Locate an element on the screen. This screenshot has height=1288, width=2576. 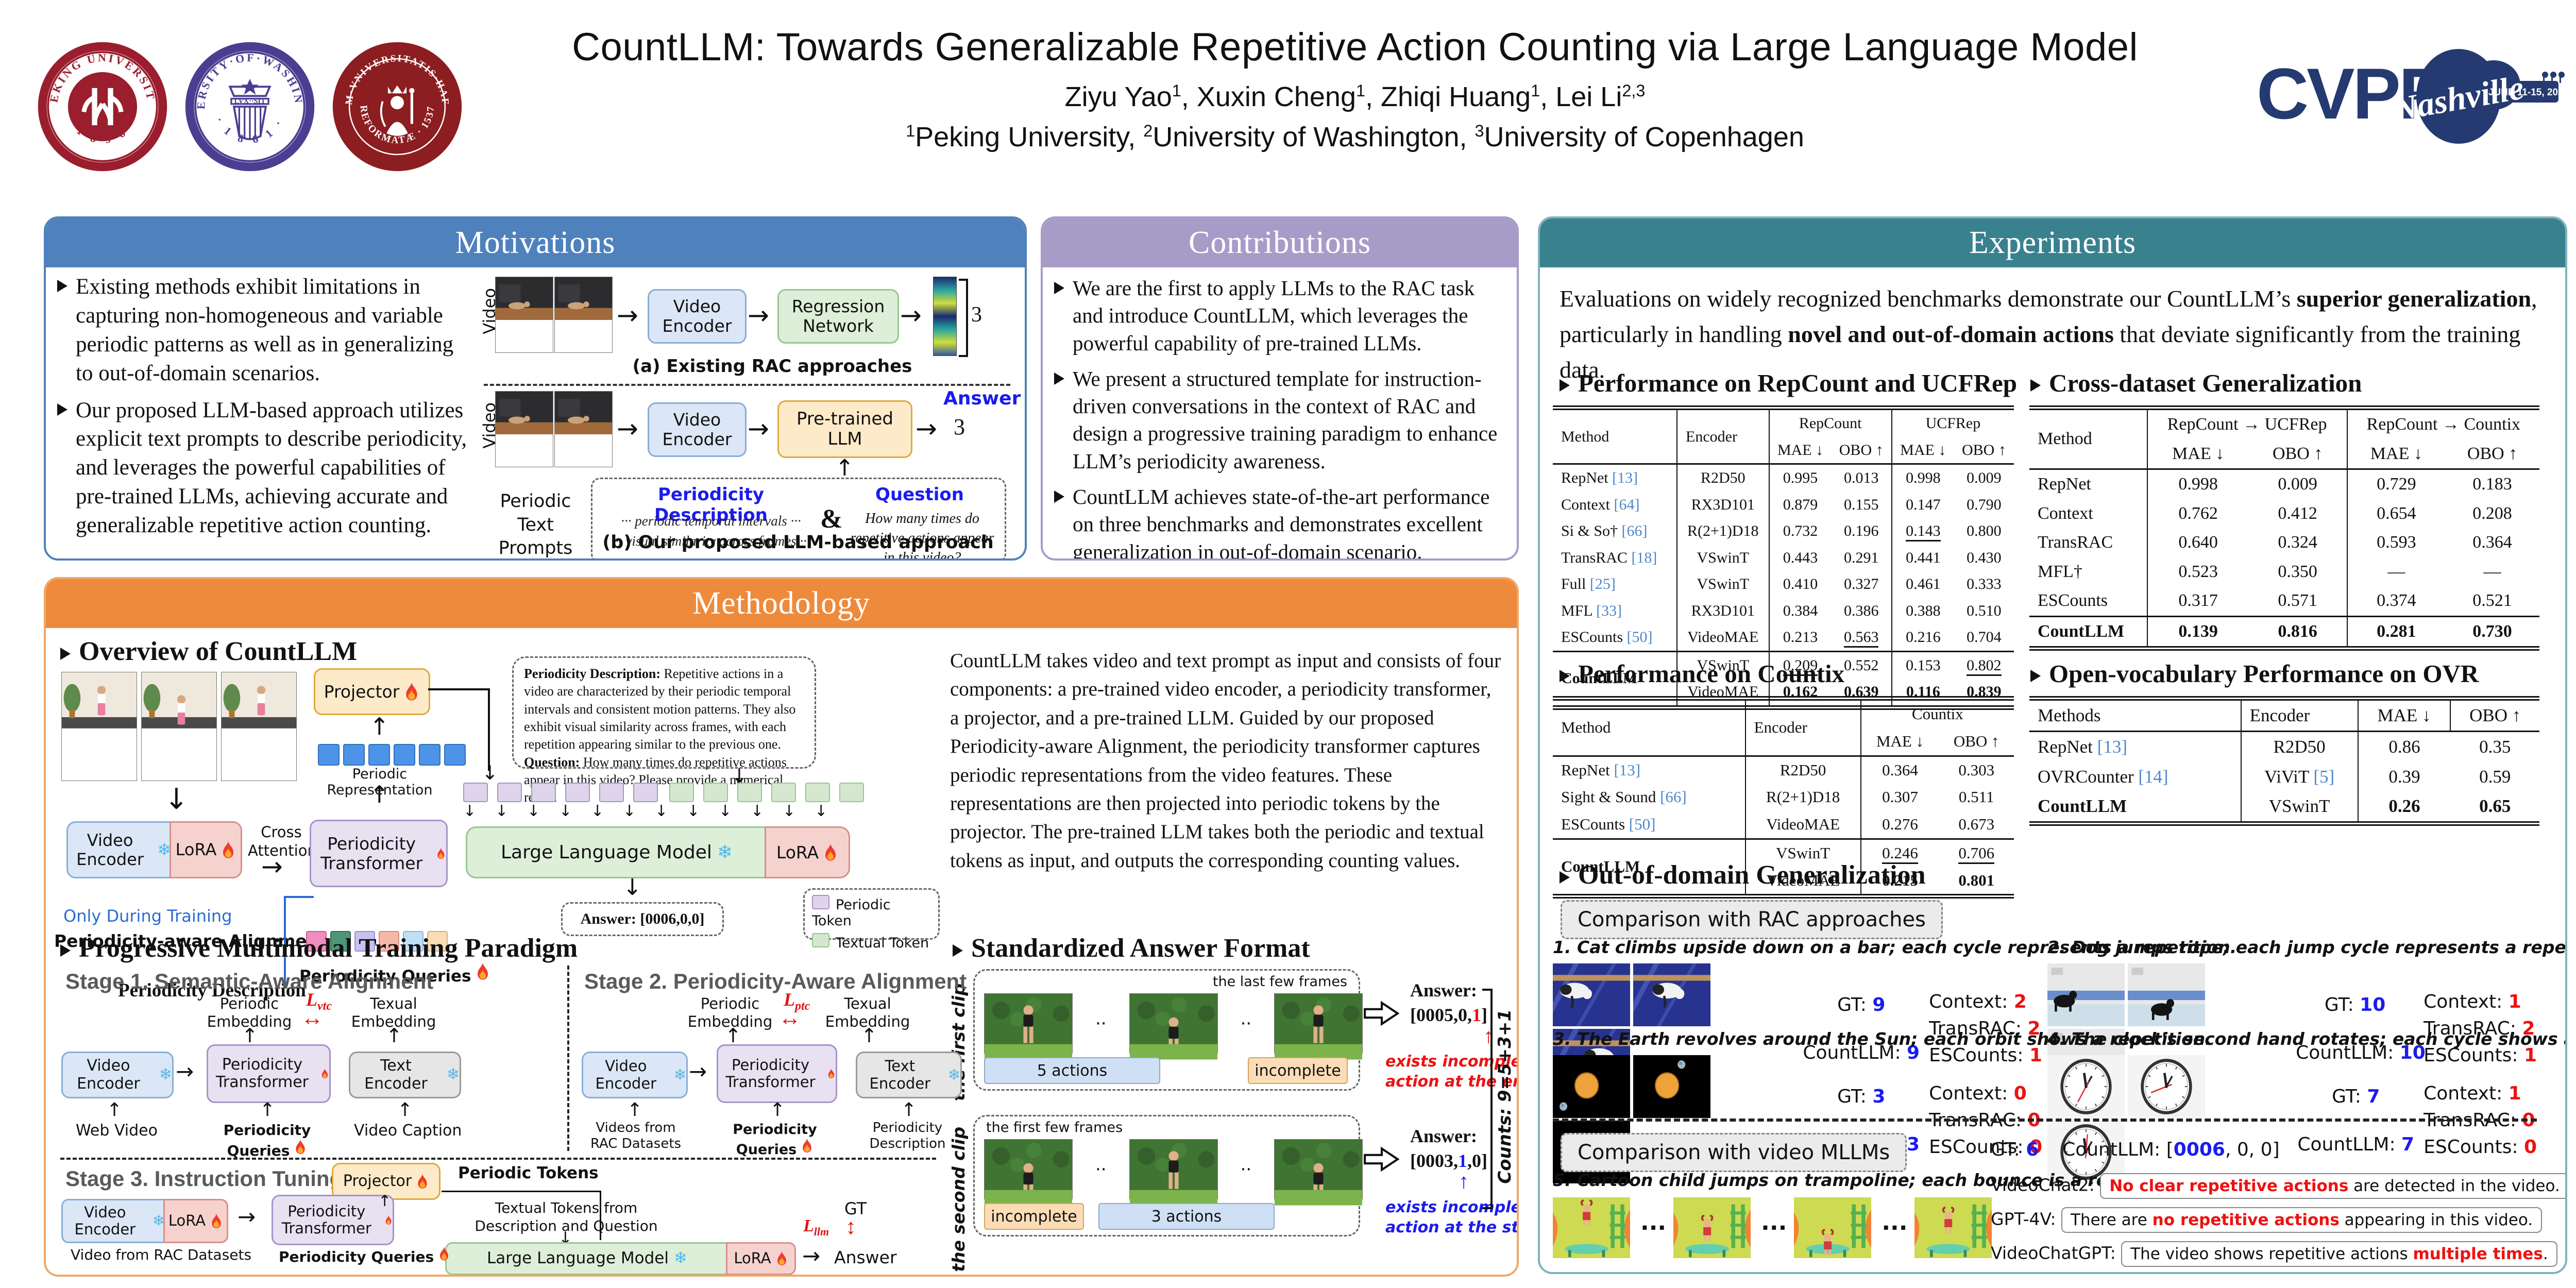
count-bracket is located at coordinates (963, 318).